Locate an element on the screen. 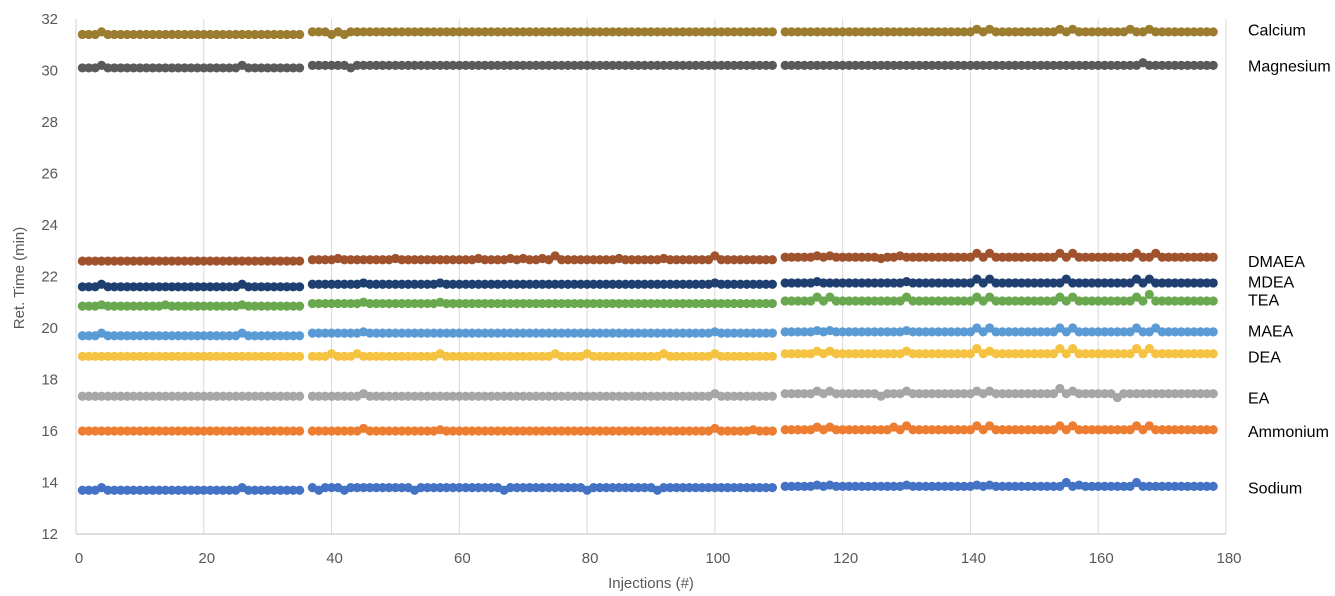 This screenshot has height=596, width=1335. x-tick-label: 20 is located at coordinates (206, 558).